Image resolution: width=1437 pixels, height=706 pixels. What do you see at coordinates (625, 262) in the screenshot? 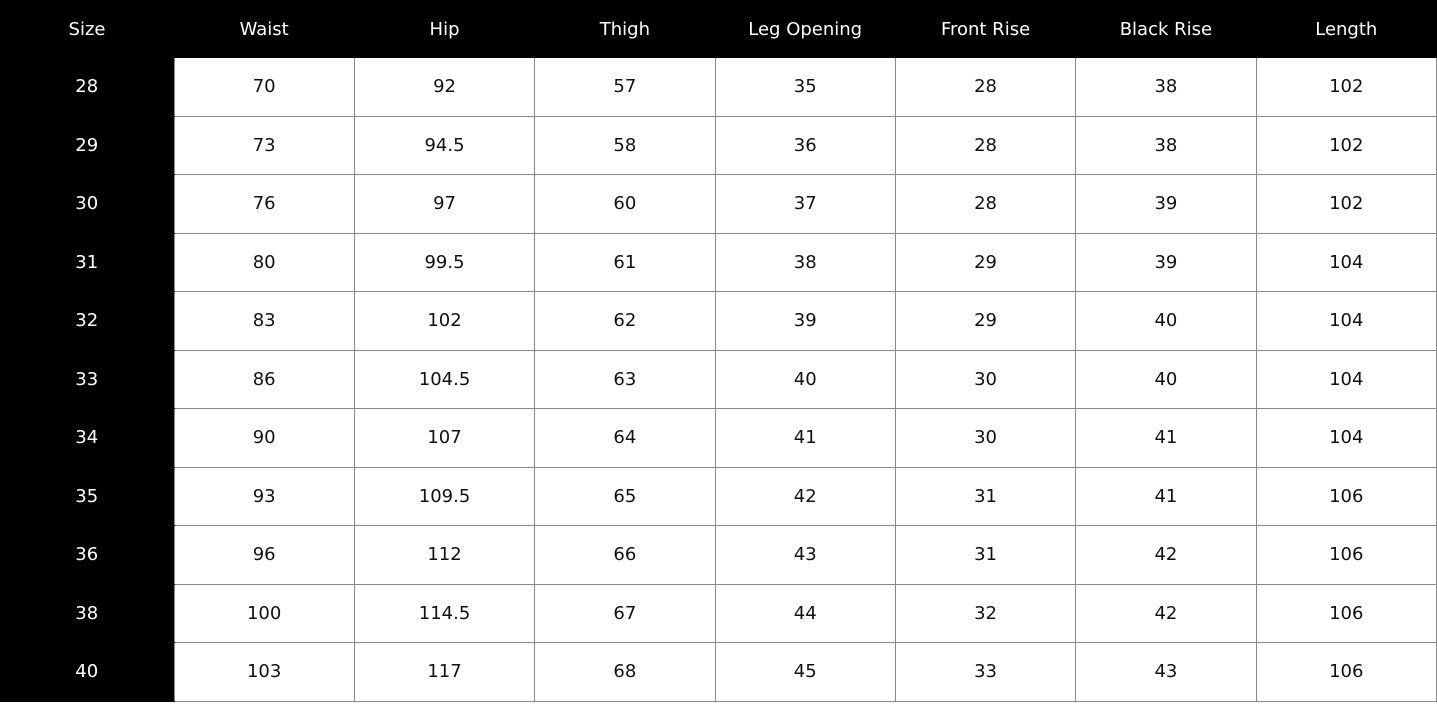
I see `table-cell: 61` at bounding box center [625, 262].